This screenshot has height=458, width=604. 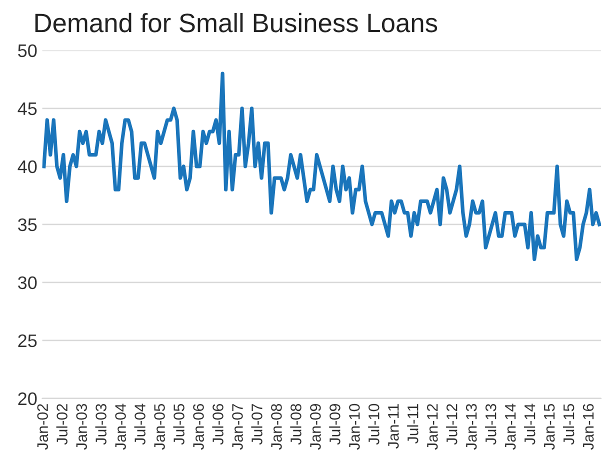 I want to click on x-tick-label: Jul-02, so click(x=62, y=424).